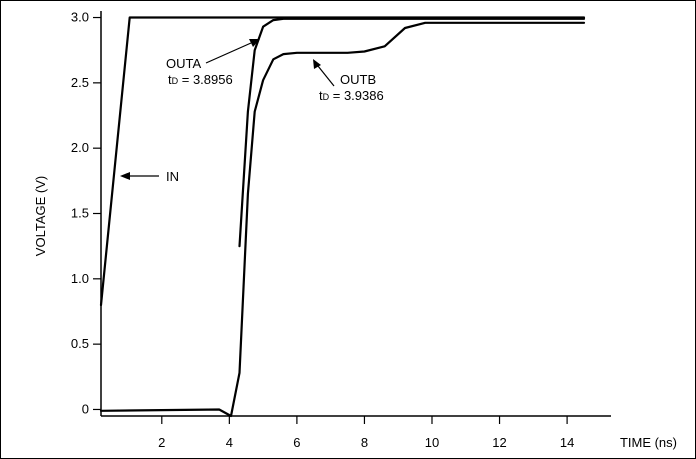 Image resolution: width=696 pixels, height=459 pixels. I want to click on outb-td-prefix: t, so click(321, 95).